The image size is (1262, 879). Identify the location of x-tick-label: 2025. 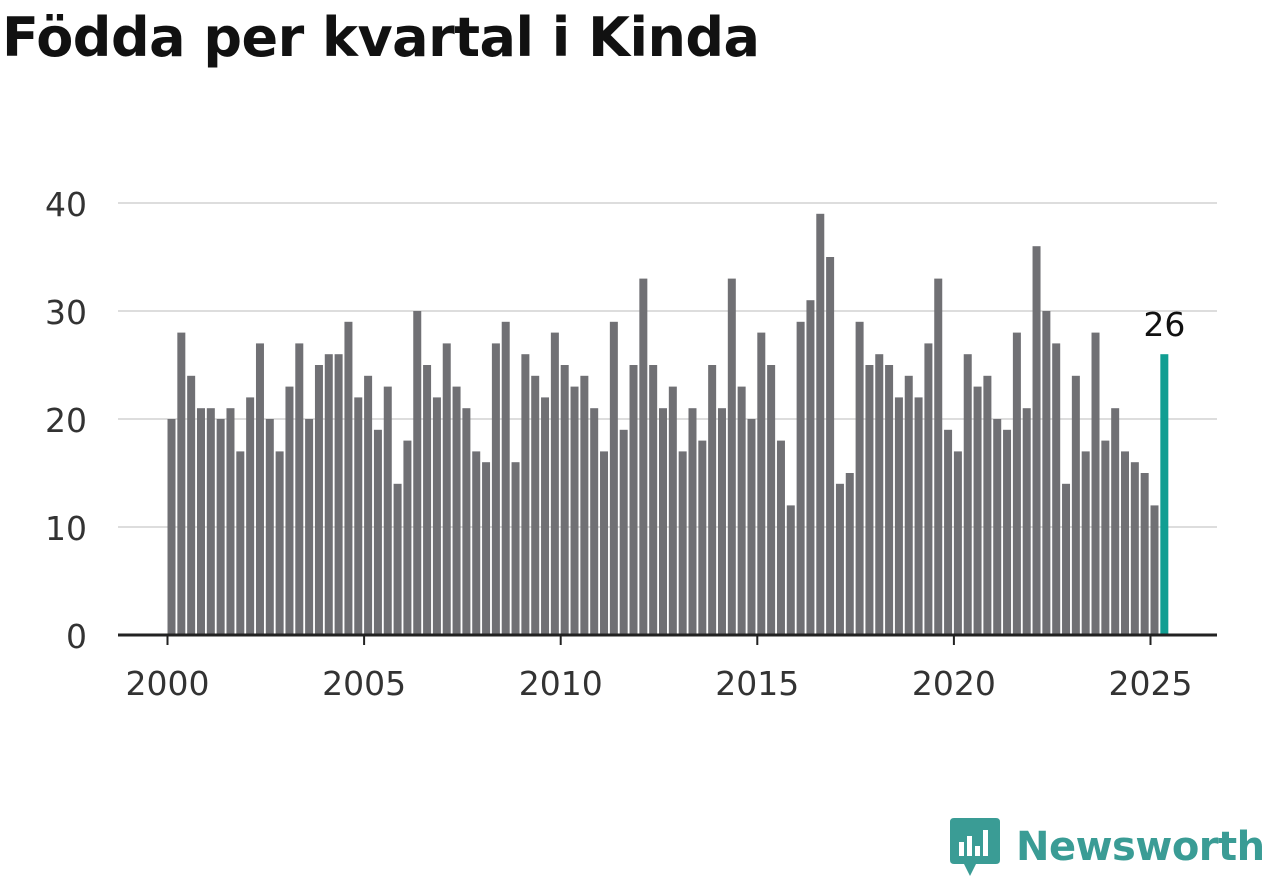
(1151, 683).